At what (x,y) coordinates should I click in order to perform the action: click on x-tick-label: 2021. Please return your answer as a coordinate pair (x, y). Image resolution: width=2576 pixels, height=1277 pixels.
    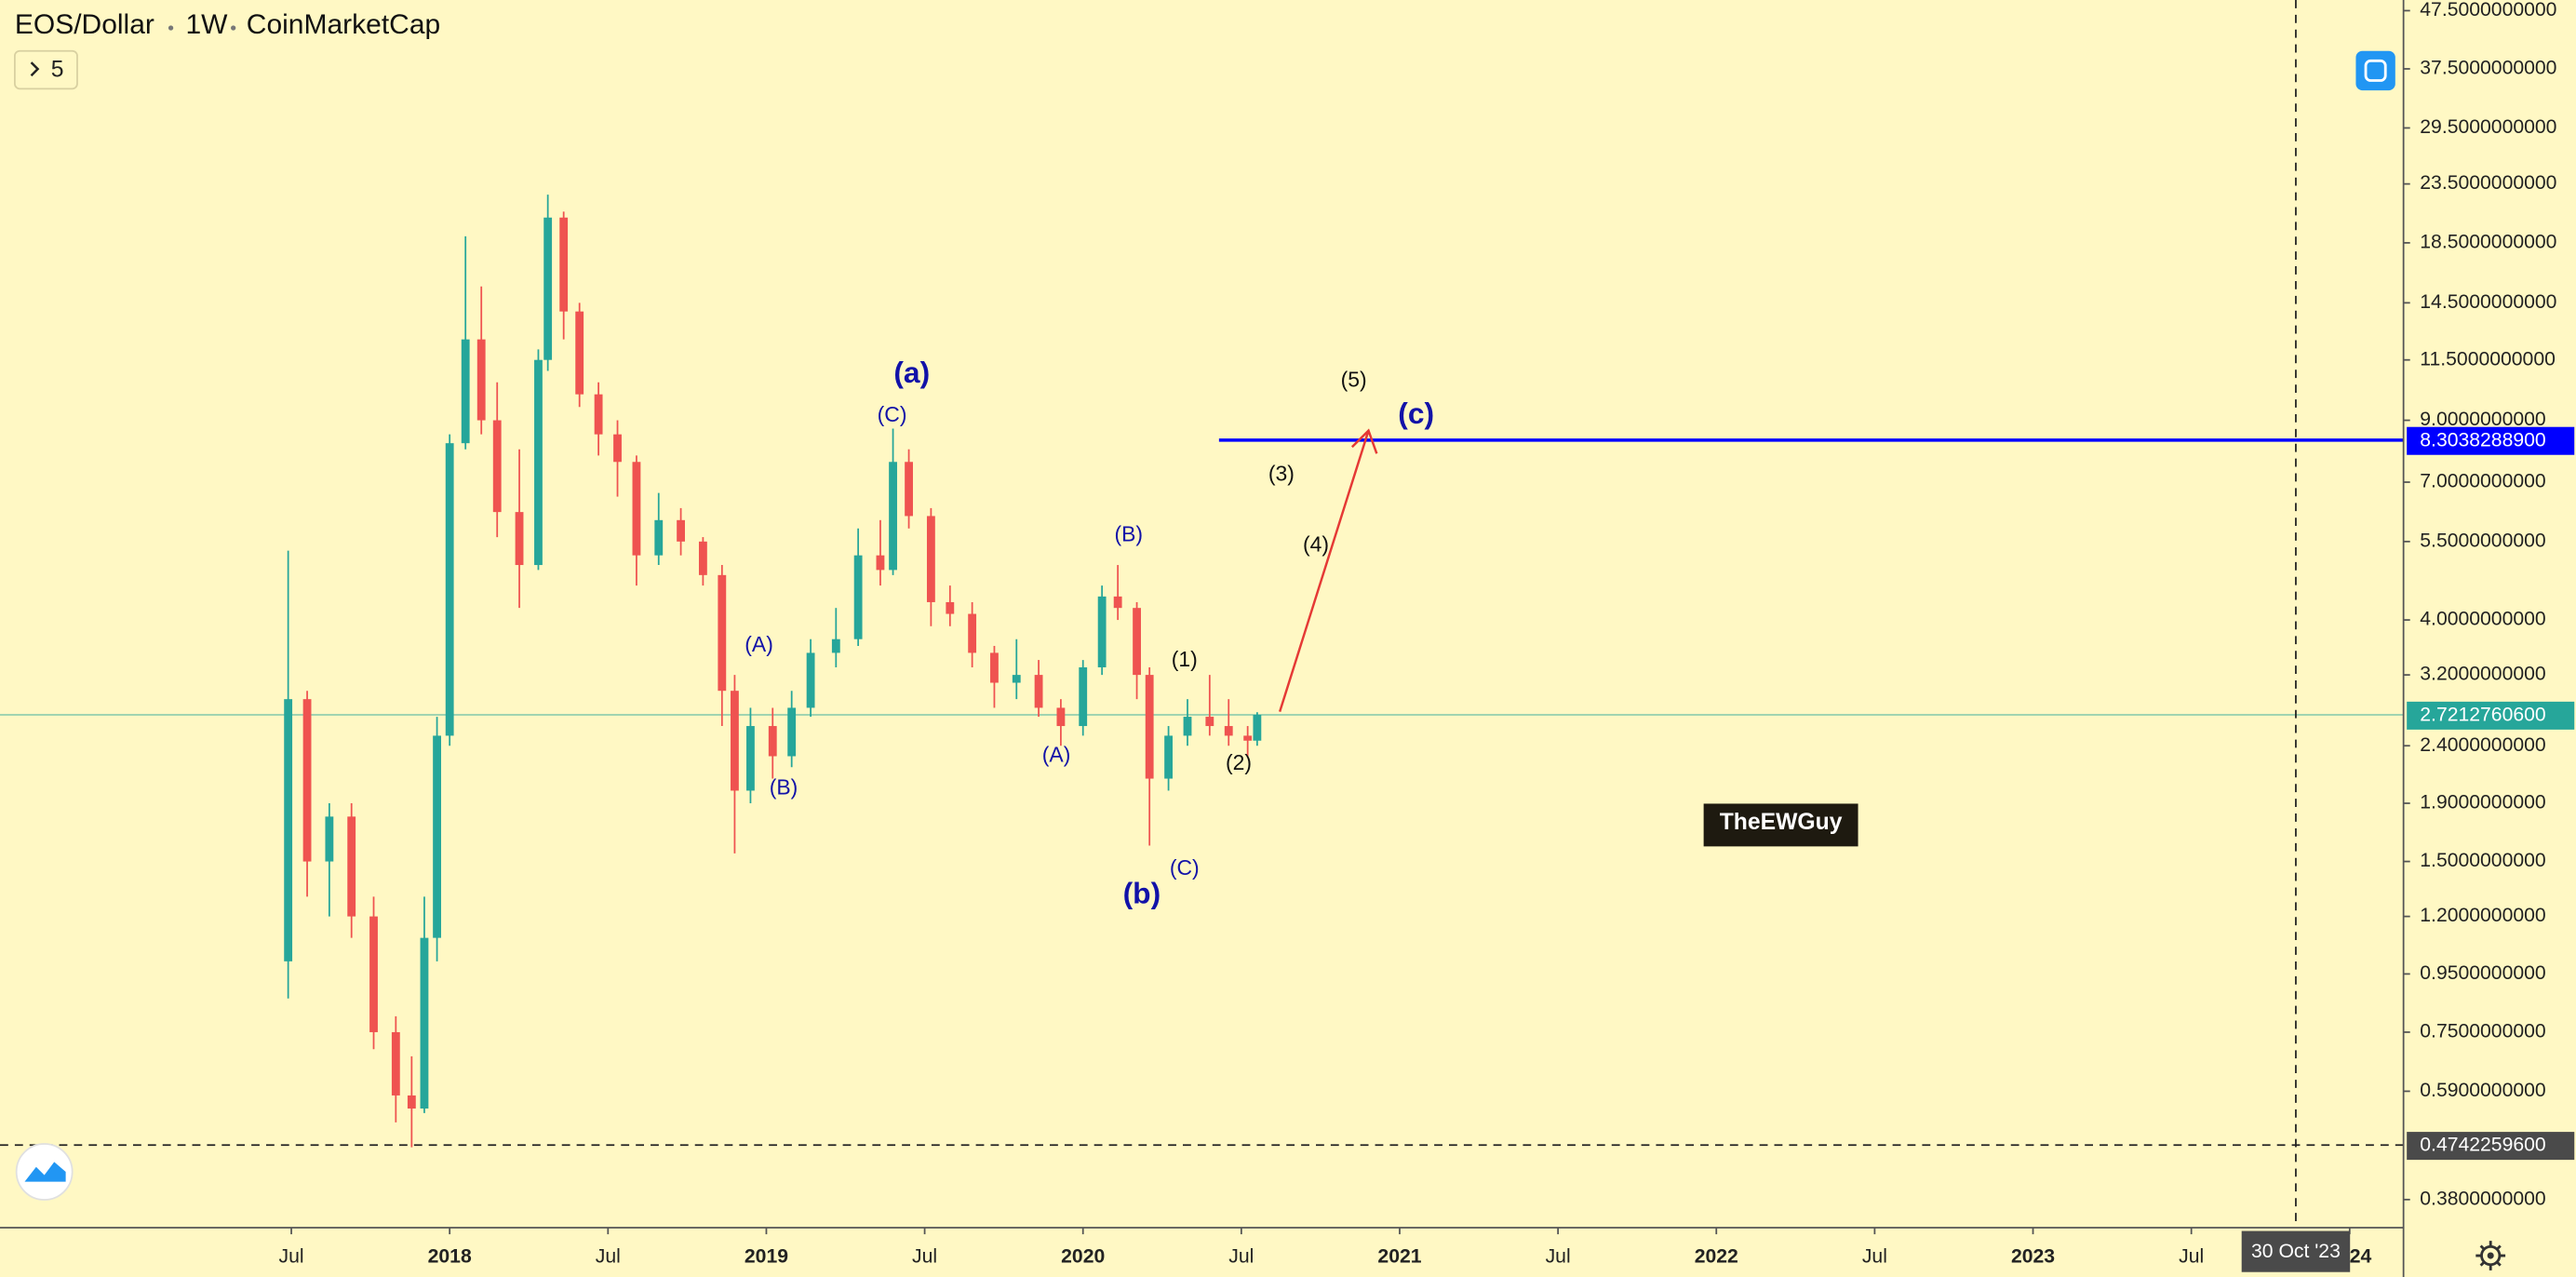
    Looking at the image, I should click on (1399, 1256).